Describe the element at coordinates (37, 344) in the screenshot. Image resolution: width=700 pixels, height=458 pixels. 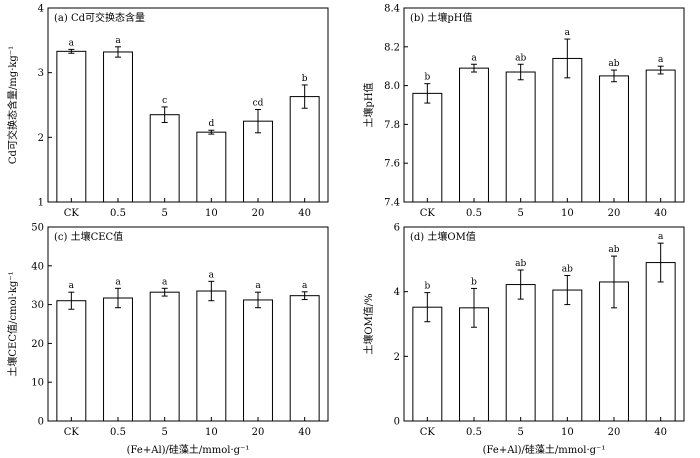
I see `y-tick-label: 20` at that location.